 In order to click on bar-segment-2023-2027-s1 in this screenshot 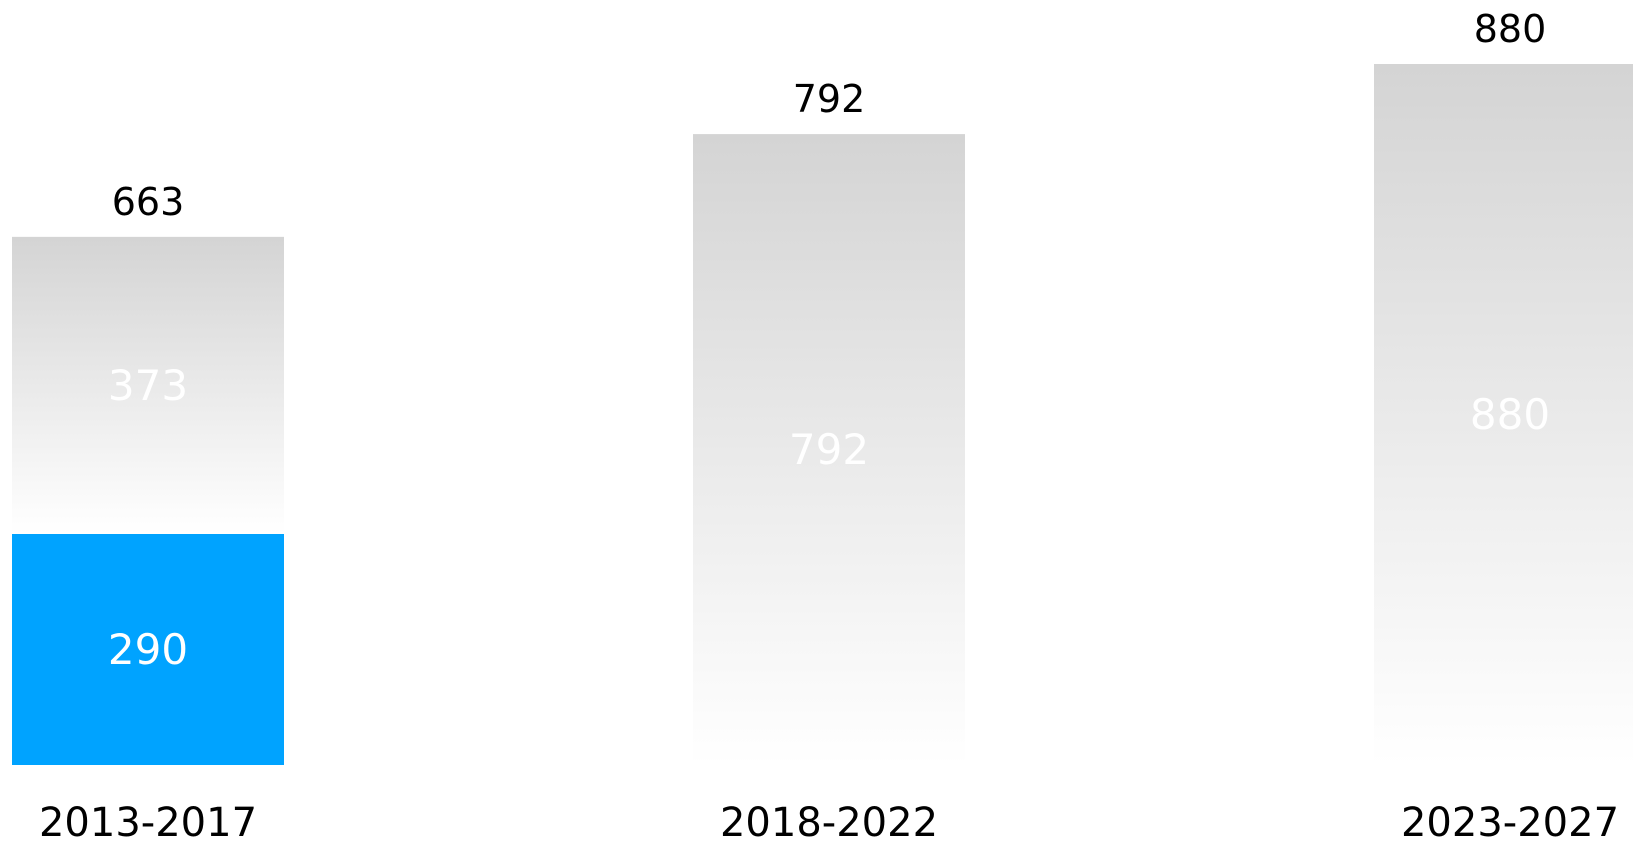, I will do `click(1503, 414)`.